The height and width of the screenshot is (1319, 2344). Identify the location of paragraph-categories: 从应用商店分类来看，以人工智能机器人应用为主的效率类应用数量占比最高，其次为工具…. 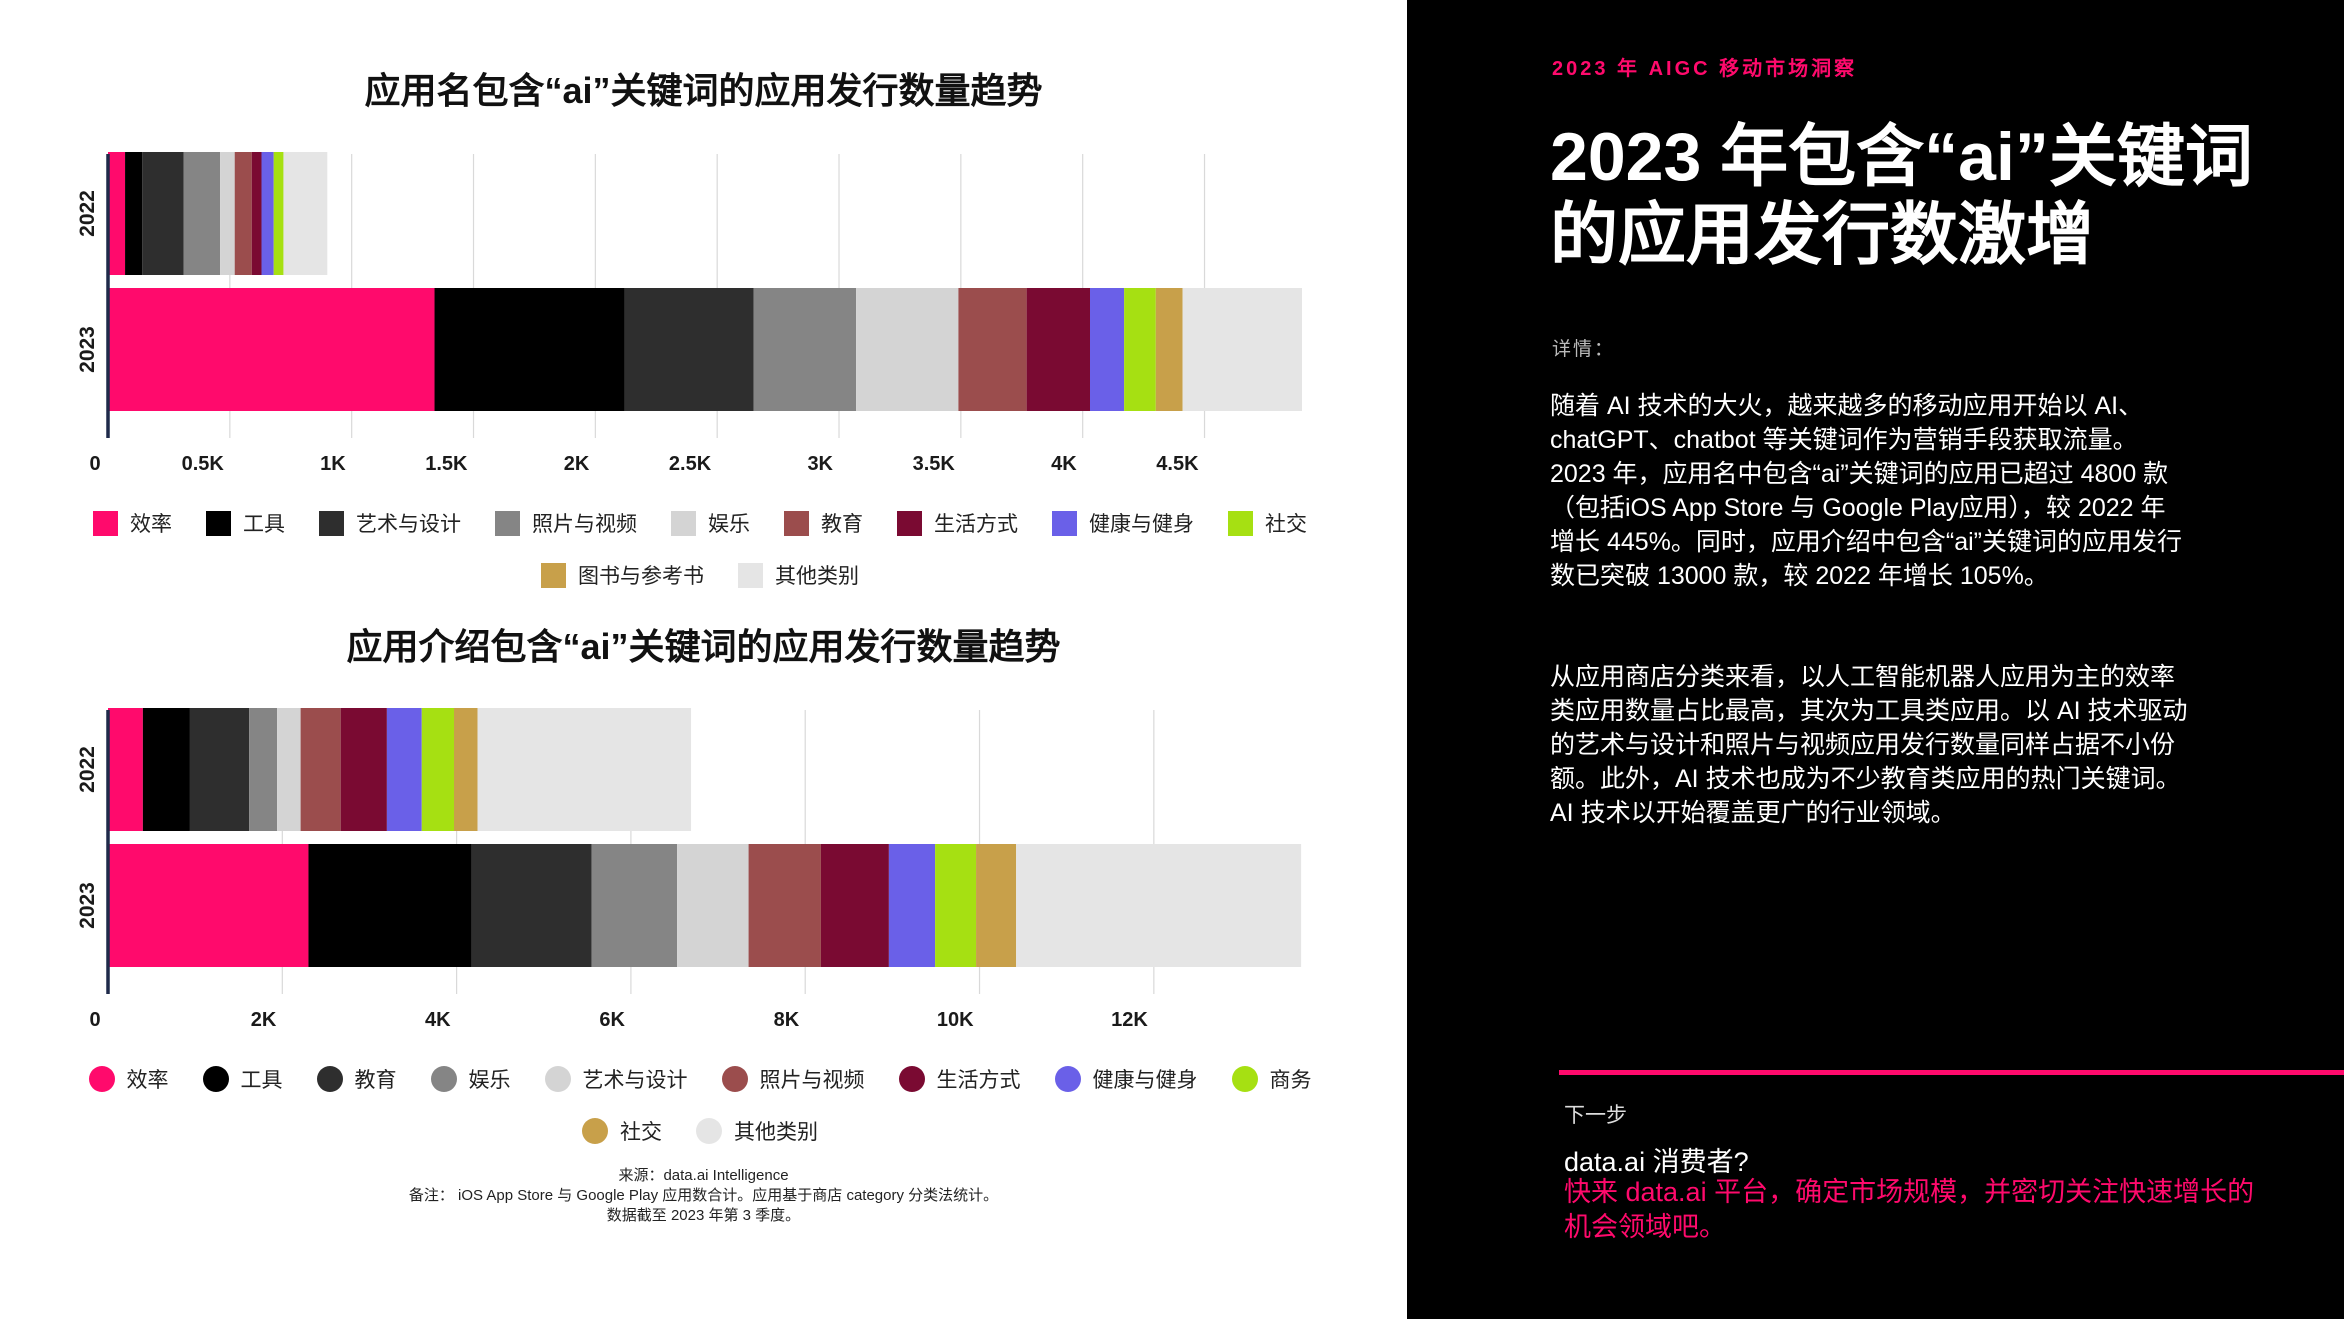
(1869, 745).